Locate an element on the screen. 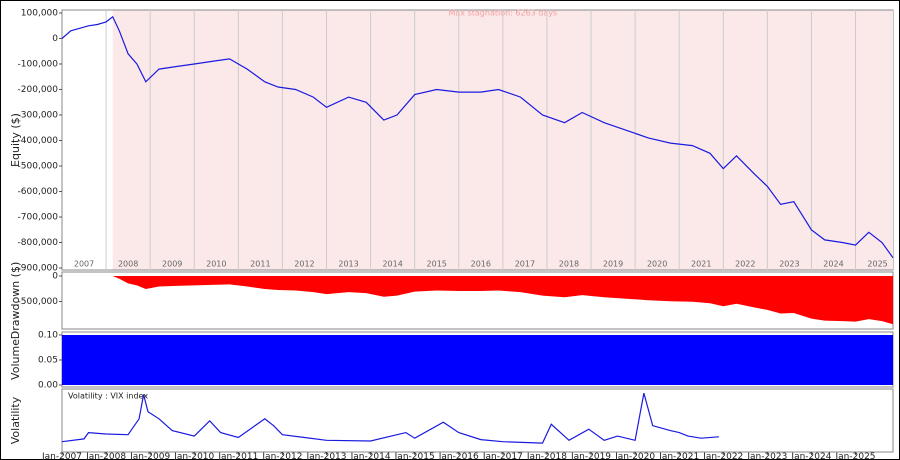  year-label: 2018 is located at coordinates (569, 264).